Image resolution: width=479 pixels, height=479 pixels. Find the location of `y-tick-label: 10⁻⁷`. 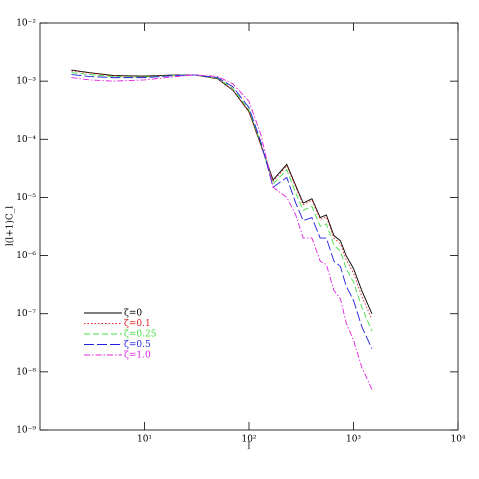

y-tick-label: 10⁻⁷ is located at coordinates (26, 314).